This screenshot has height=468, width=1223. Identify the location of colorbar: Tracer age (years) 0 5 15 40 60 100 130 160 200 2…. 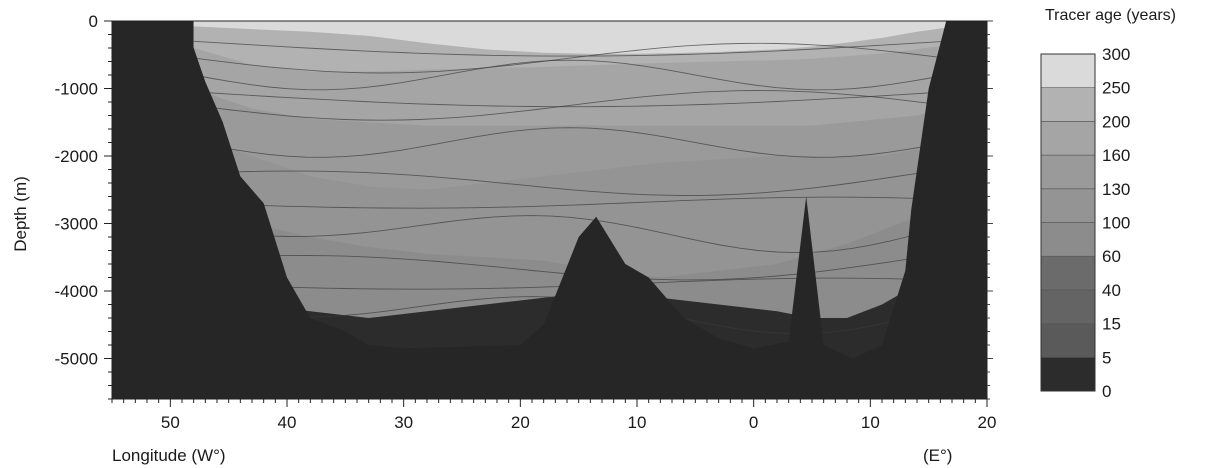
(1108, 204).